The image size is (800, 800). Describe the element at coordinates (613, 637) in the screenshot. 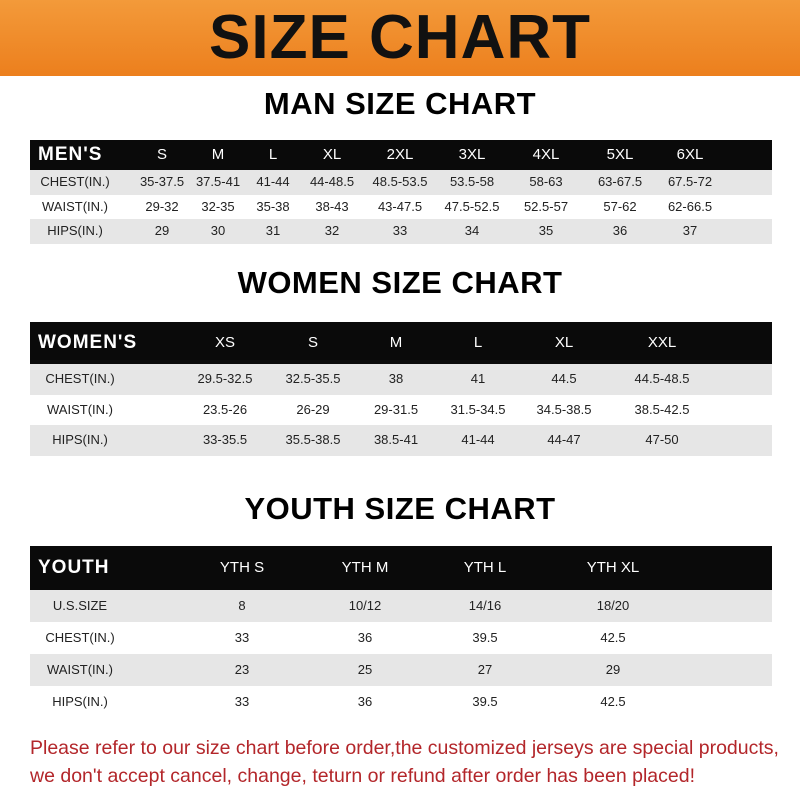

I see `measurement-value: 42.5` at that location.